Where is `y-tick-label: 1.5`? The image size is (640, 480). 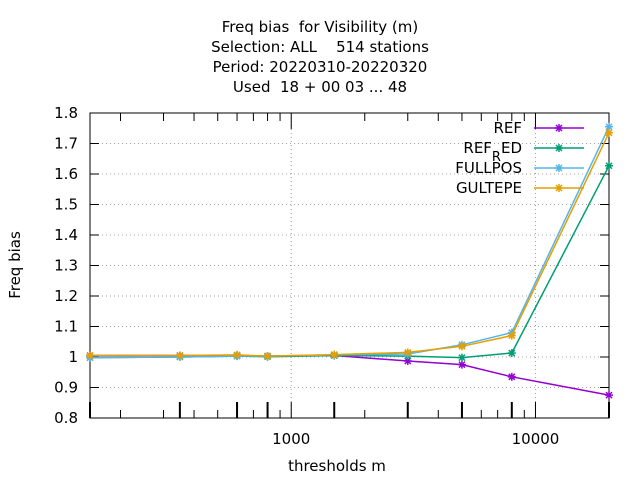 y-tick-label: 1.5 is located at coordinates (66, 205).